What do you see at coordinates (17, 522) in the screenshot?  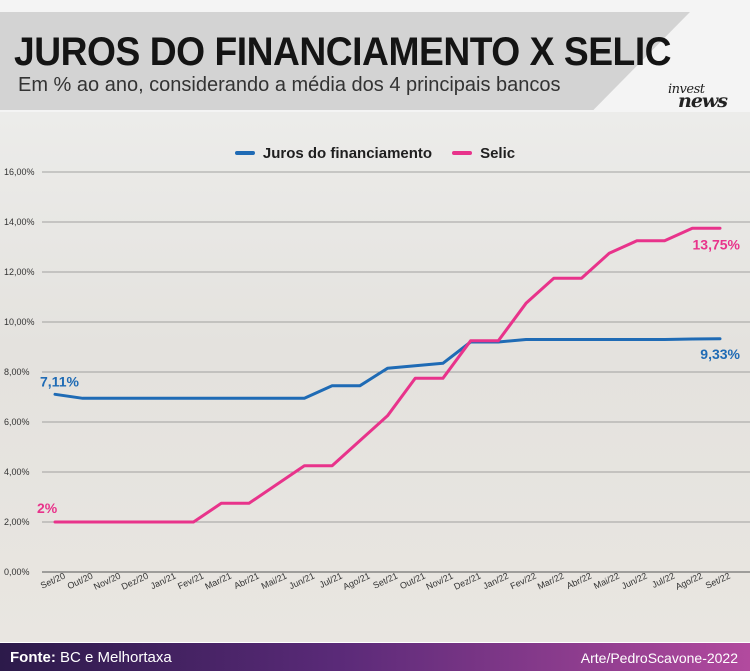 I see `y-tick-label: 2,00%` at bounding box center [17, 522].